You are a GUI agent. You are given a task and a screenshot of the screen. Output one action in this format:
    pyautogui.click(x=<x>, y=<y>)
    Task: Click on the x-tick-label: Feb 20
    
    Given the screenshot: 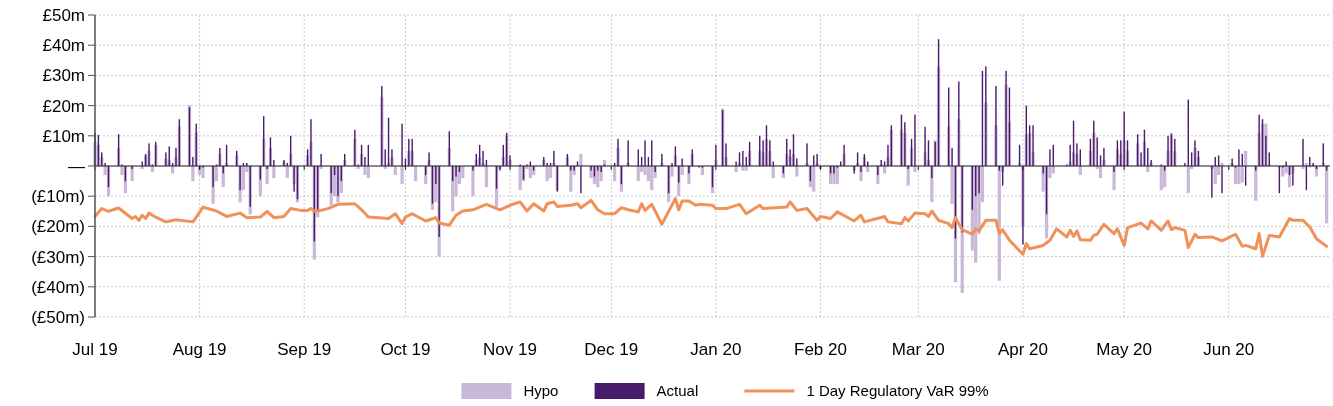 What is the action you would take?
    pyautogui.click(x=820, y=349)
    